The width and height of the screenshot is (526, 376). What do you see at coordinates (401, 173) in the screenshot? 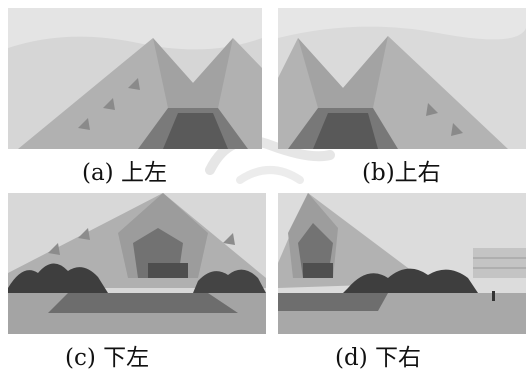
I see `caption-top-right: (b)上右` at bounding box center [401, 173].